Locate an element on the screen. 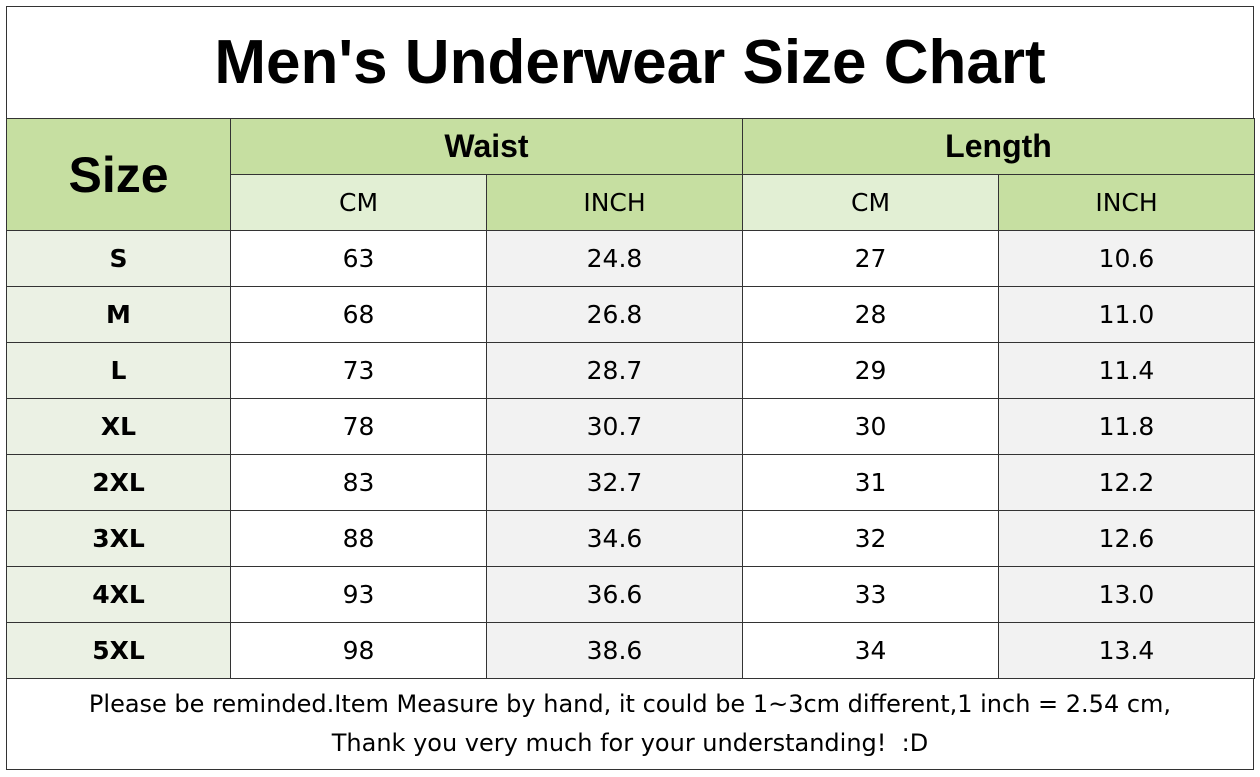  size-label: L is located at coordinates (118, 370).